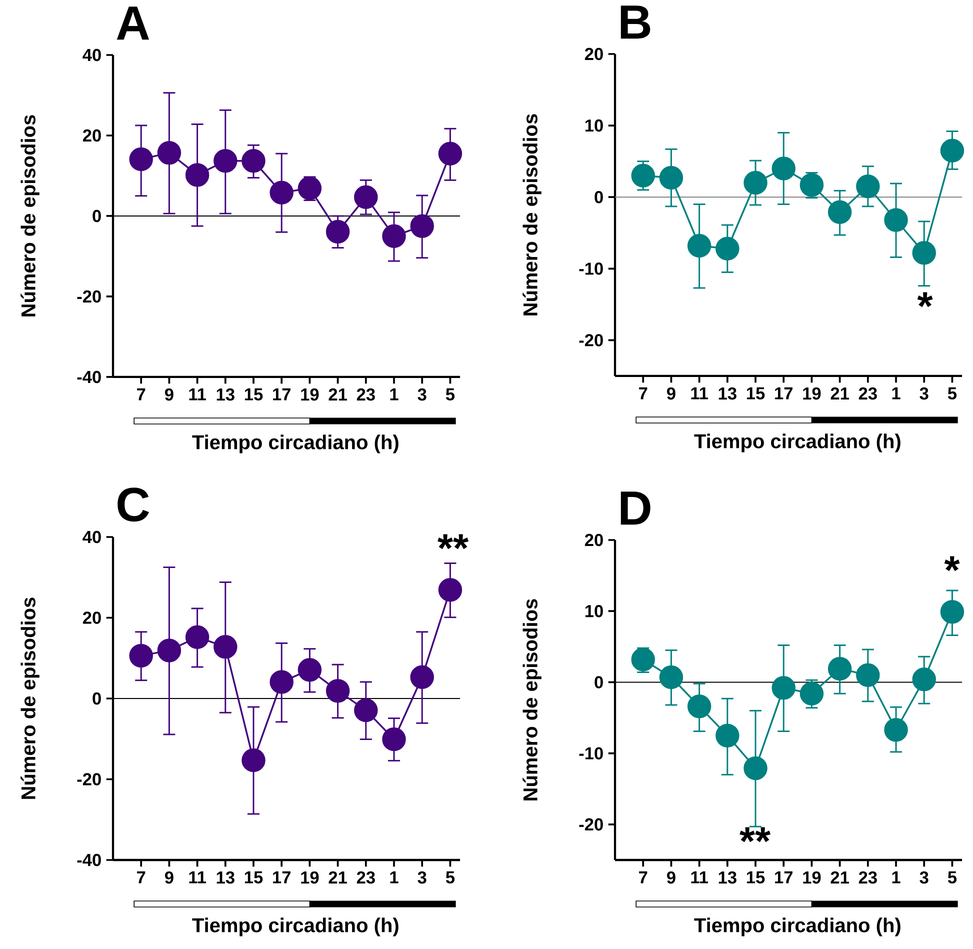  What do you see at coordinates (925, 300) in the screenshot?
I see `annotation: *` at bounding box center [925, 300].